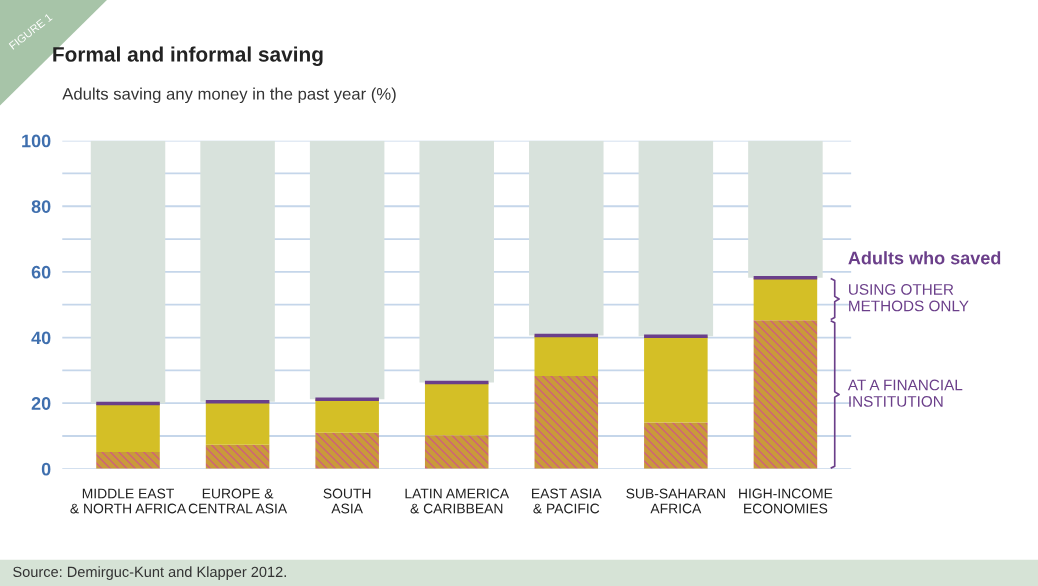 This screenshot has width=1038, height=586. I want to click on x-tick-label: SOUTH ASIA, so click(347, 501).